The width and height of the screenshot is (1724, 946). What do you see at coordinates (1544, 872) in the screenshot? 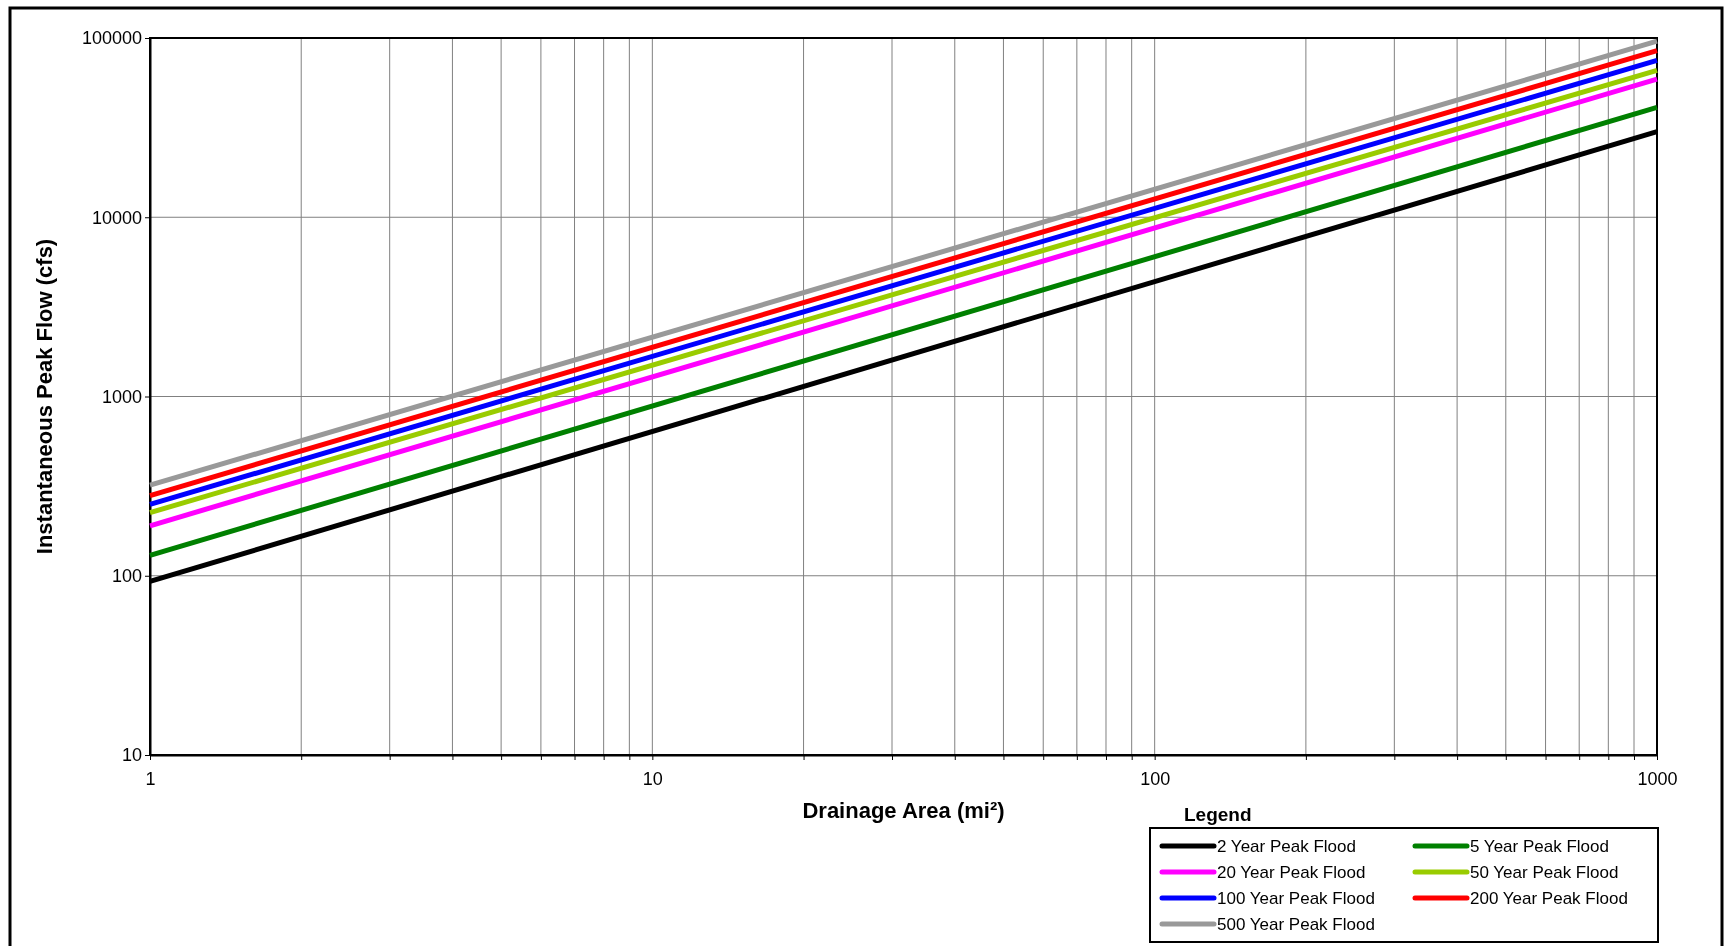
I see `legend-label: 50 Year Peak Flood` at bounding box center [1544, 872].